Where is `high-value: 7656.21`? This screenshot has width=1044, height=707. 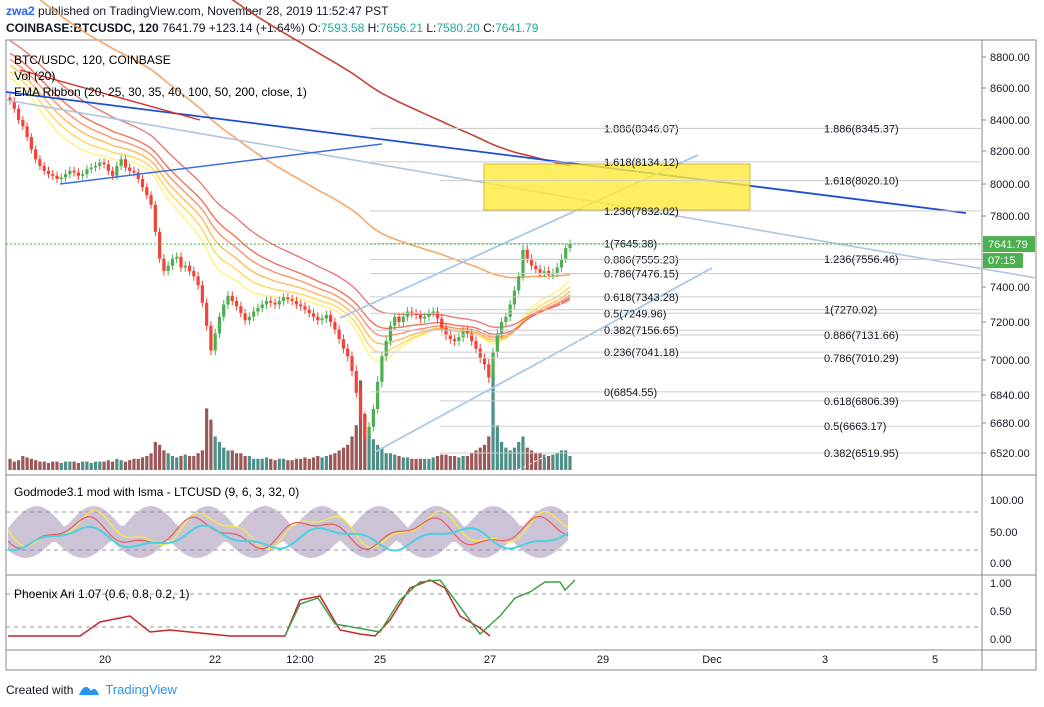 high-value: 7656.21 is located at coordinates (401, 28).